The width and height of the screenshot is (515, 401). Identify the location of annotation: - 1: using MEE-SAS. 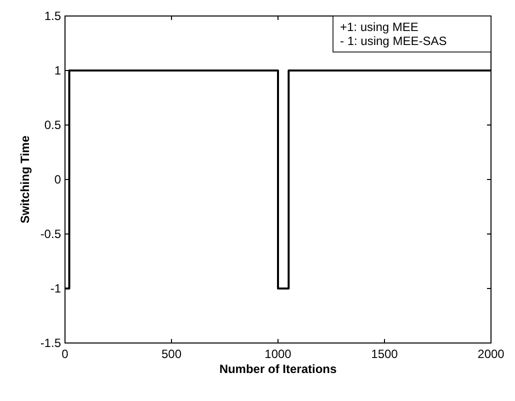
(393, 41).